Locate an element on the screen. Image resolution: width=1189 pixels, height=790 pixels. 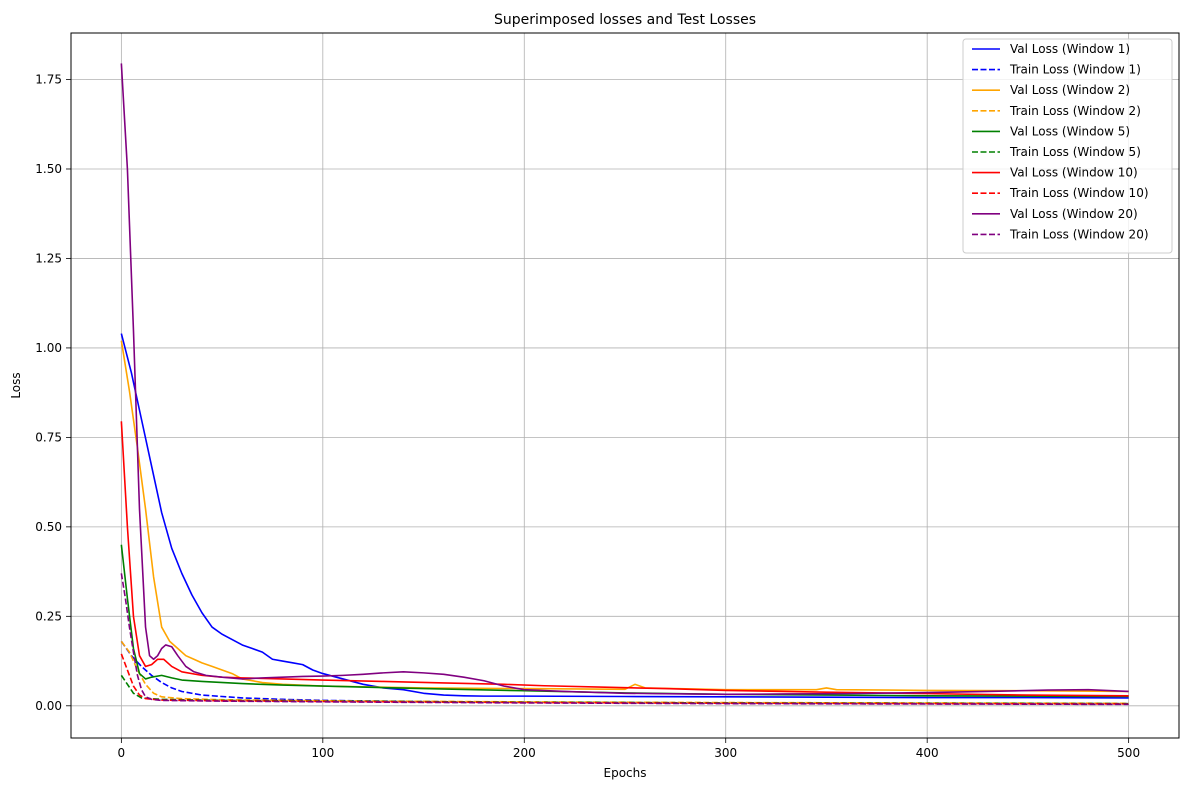
legend-label: Val Loss (Window 1) is located at coordinates (1070, 49).